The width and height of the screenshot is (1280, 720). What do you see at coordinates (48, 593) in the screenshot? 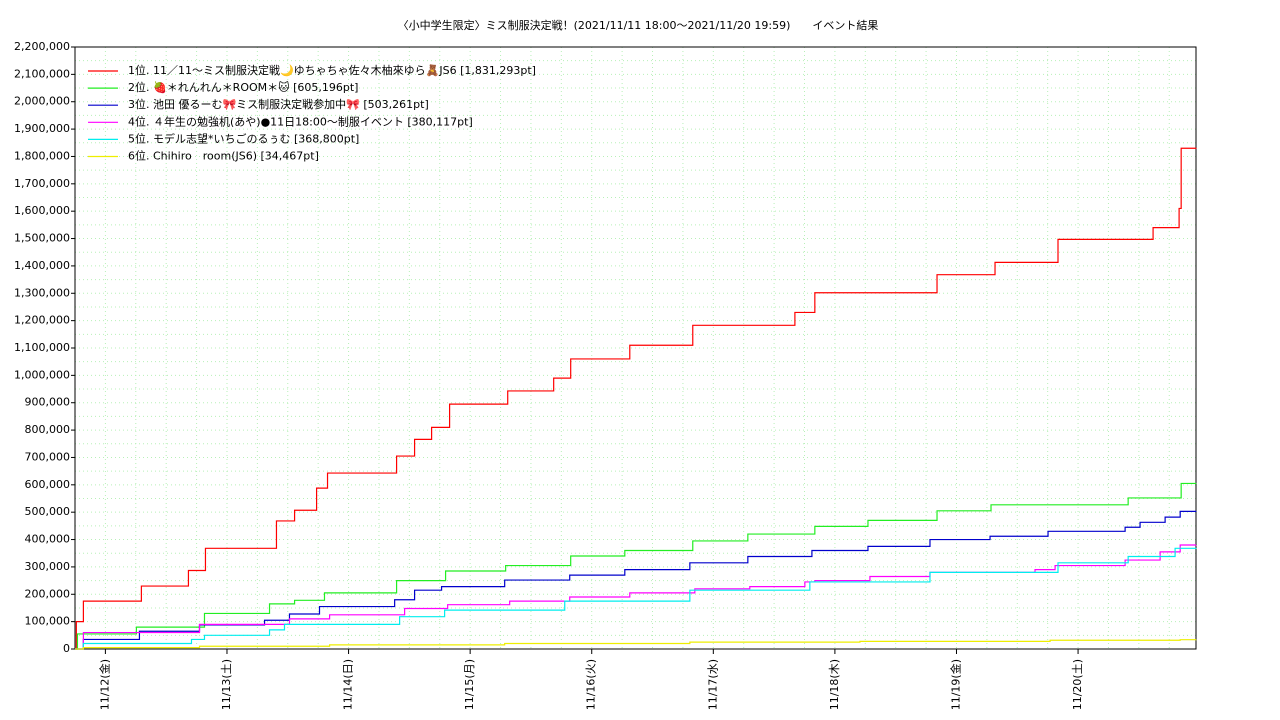
I see `y-tick-label: 200,000` at bounding box center [48, 593].